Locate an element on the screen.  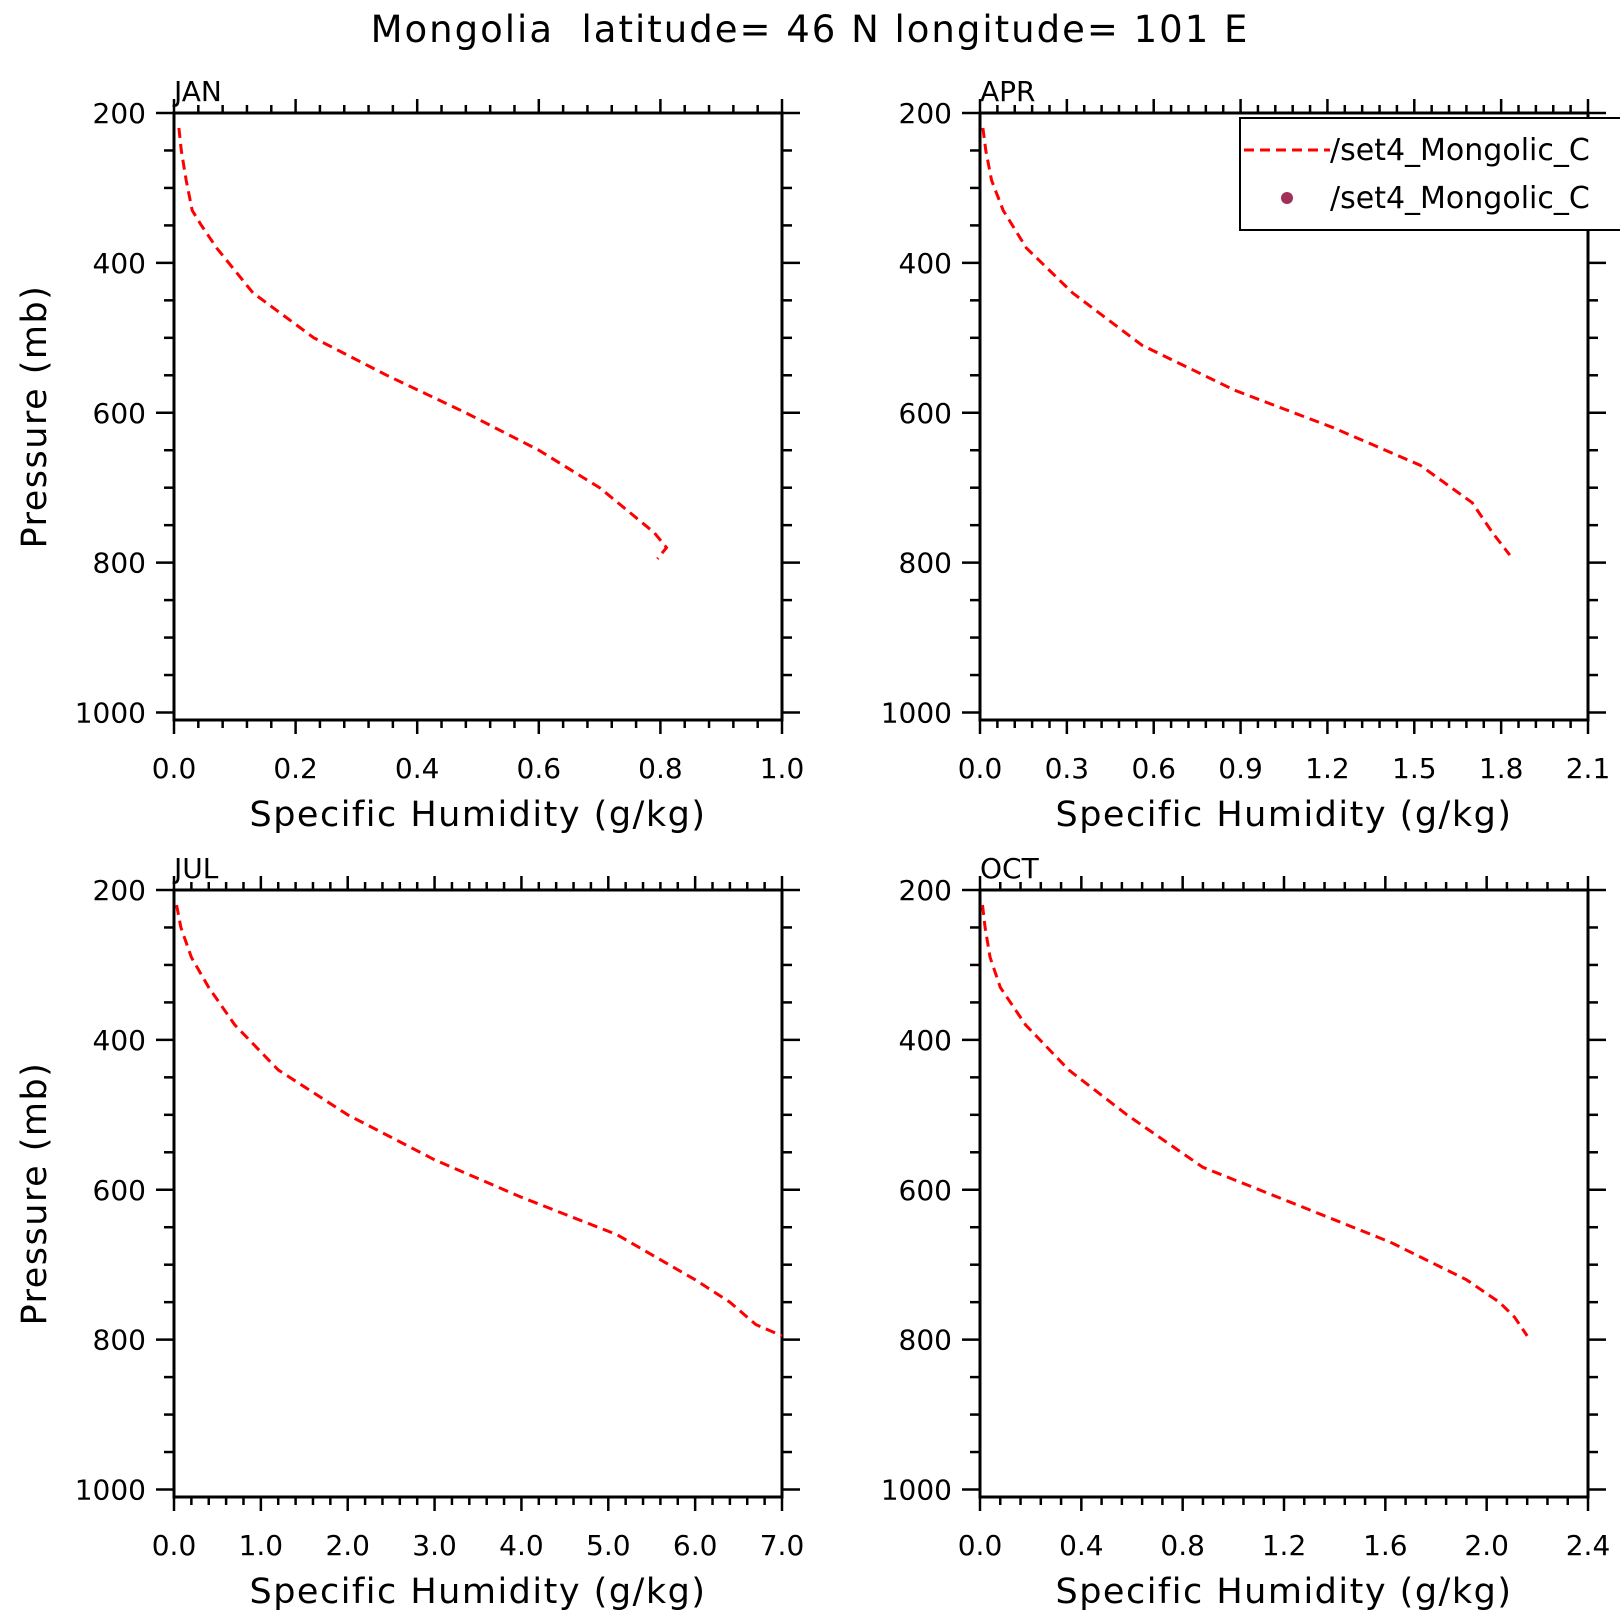
x-tick-label: 3.0 is located at coordinates (434, 1545).